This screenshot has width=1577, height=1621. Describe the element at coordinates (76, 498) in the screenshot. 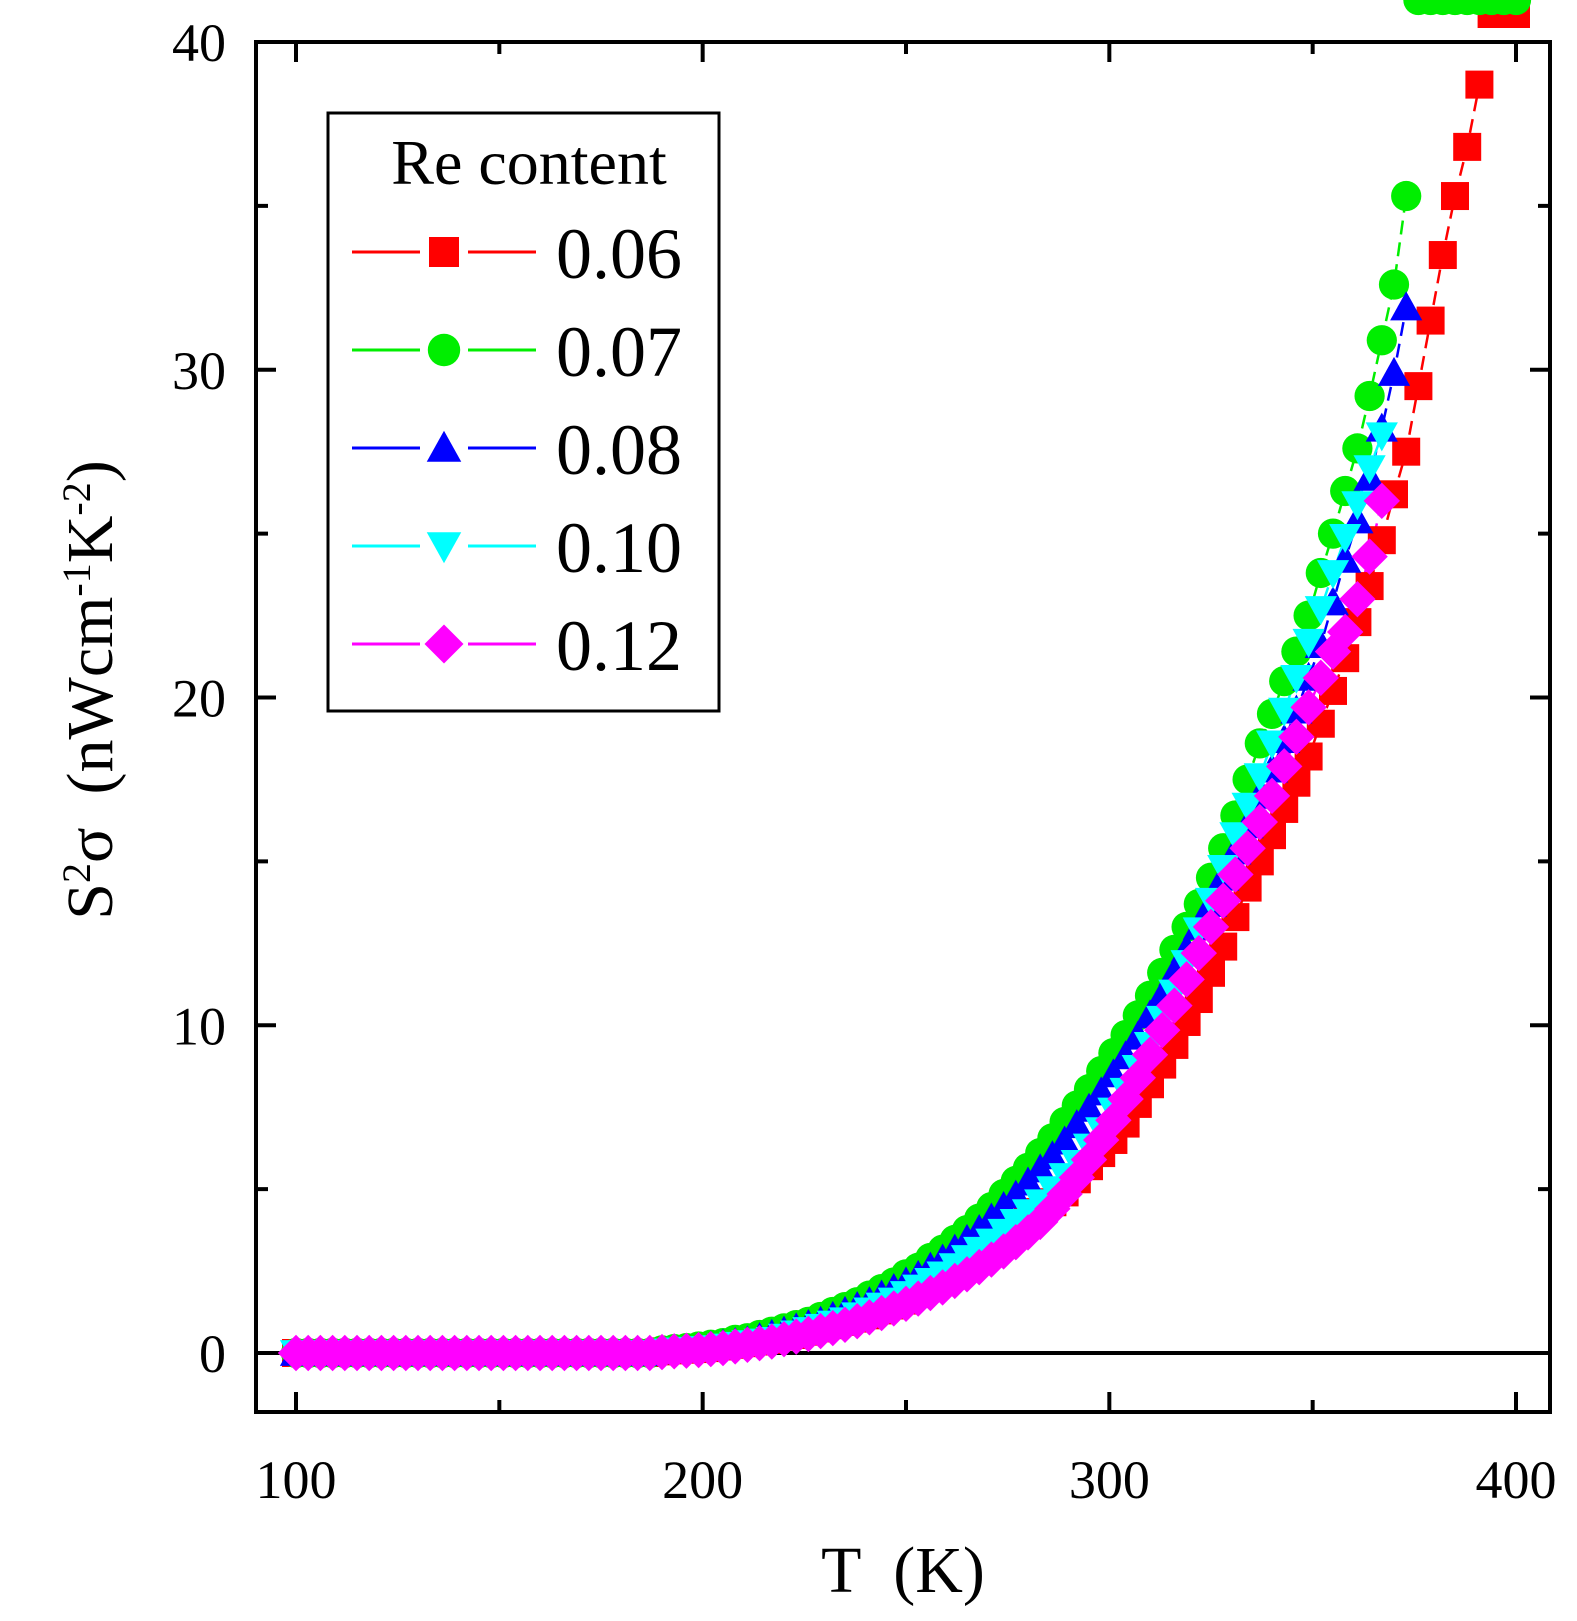

I see `y-axis-title-unit-sup2: -2` at that location.